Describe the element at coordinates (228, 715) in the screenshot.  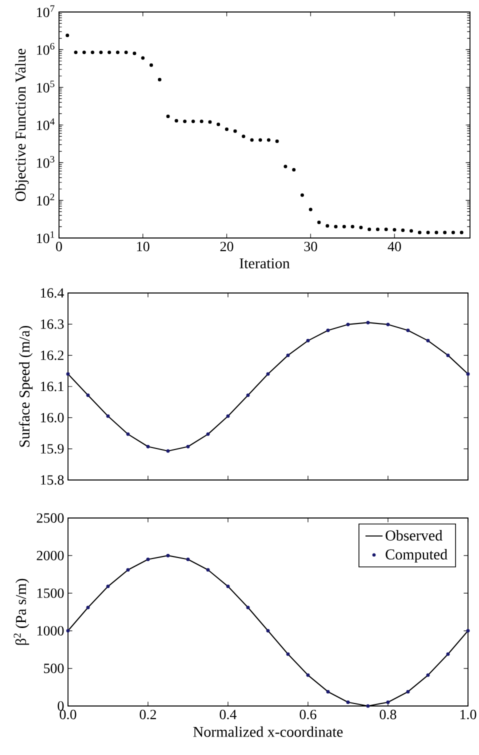
I see `x-tick-label: 0.4` at that location.